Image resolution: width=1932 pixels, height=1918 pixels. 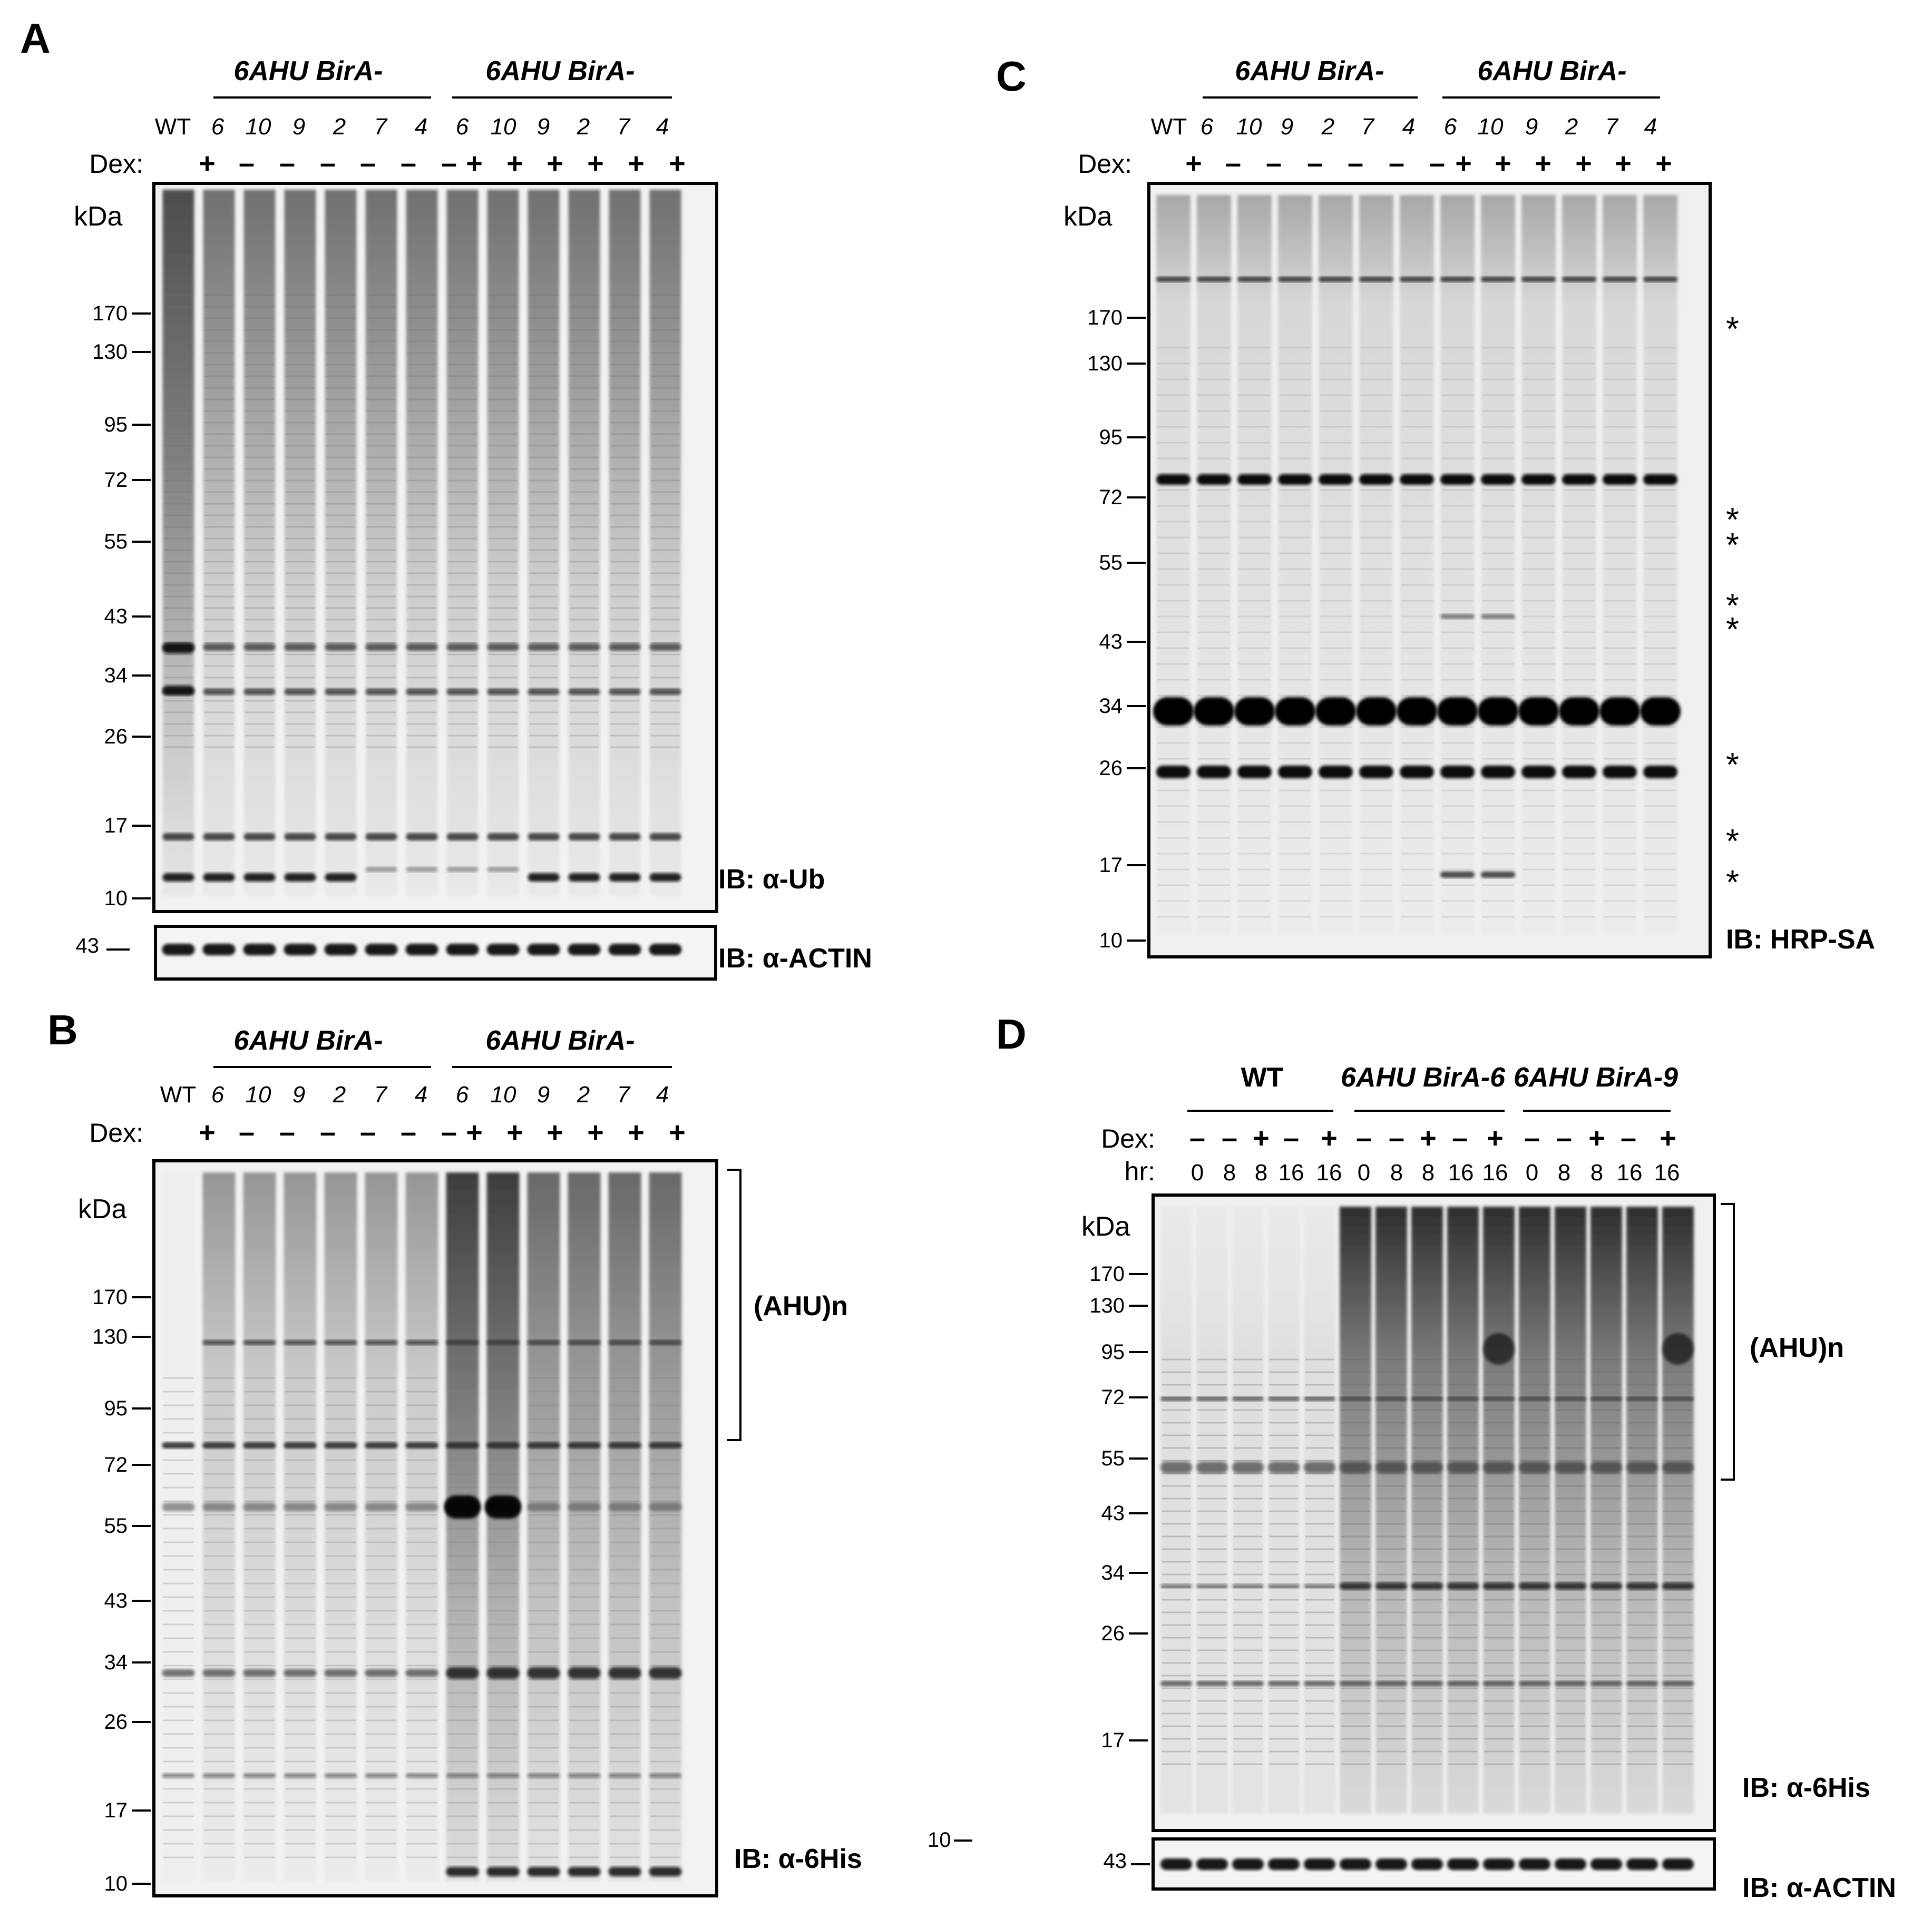 I want to click on hr-value: 16, so click(x=1495, y=1173).